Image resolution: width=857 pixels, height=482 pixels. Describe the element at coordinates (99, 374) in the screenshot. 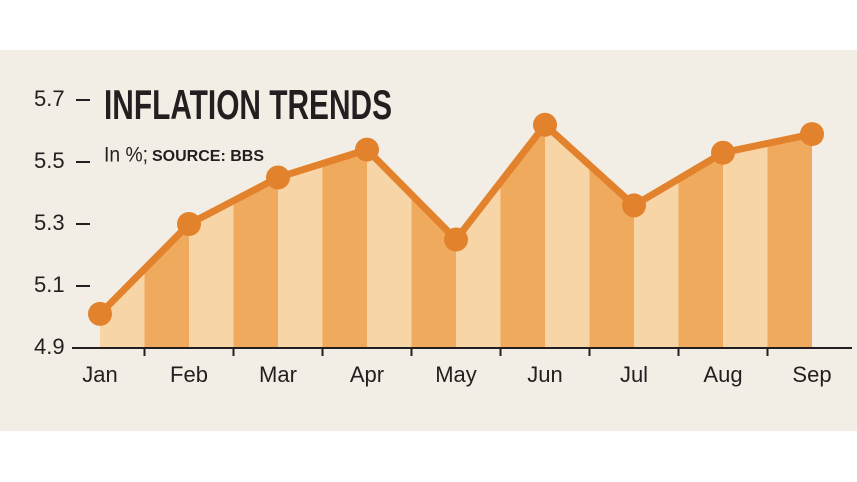

I see `x-tick-label: Jan` at that location.